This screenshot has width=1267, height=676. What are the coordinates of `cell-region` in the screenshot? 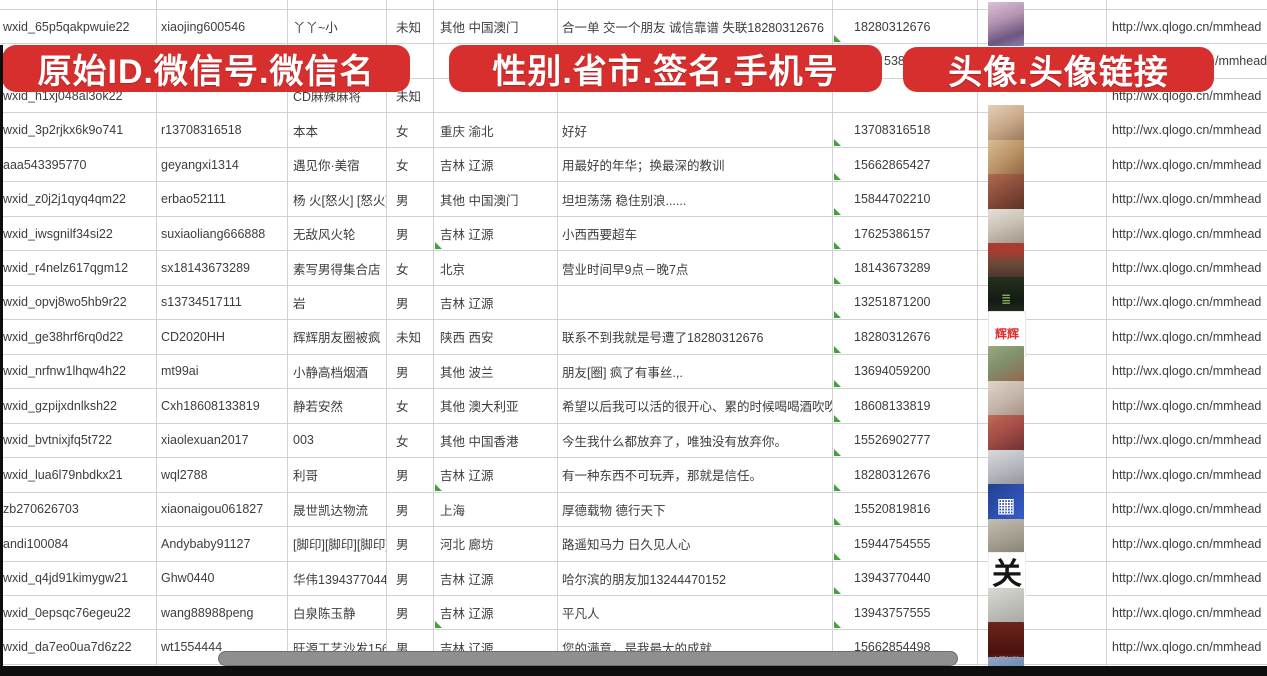 It's located at (496, 95).